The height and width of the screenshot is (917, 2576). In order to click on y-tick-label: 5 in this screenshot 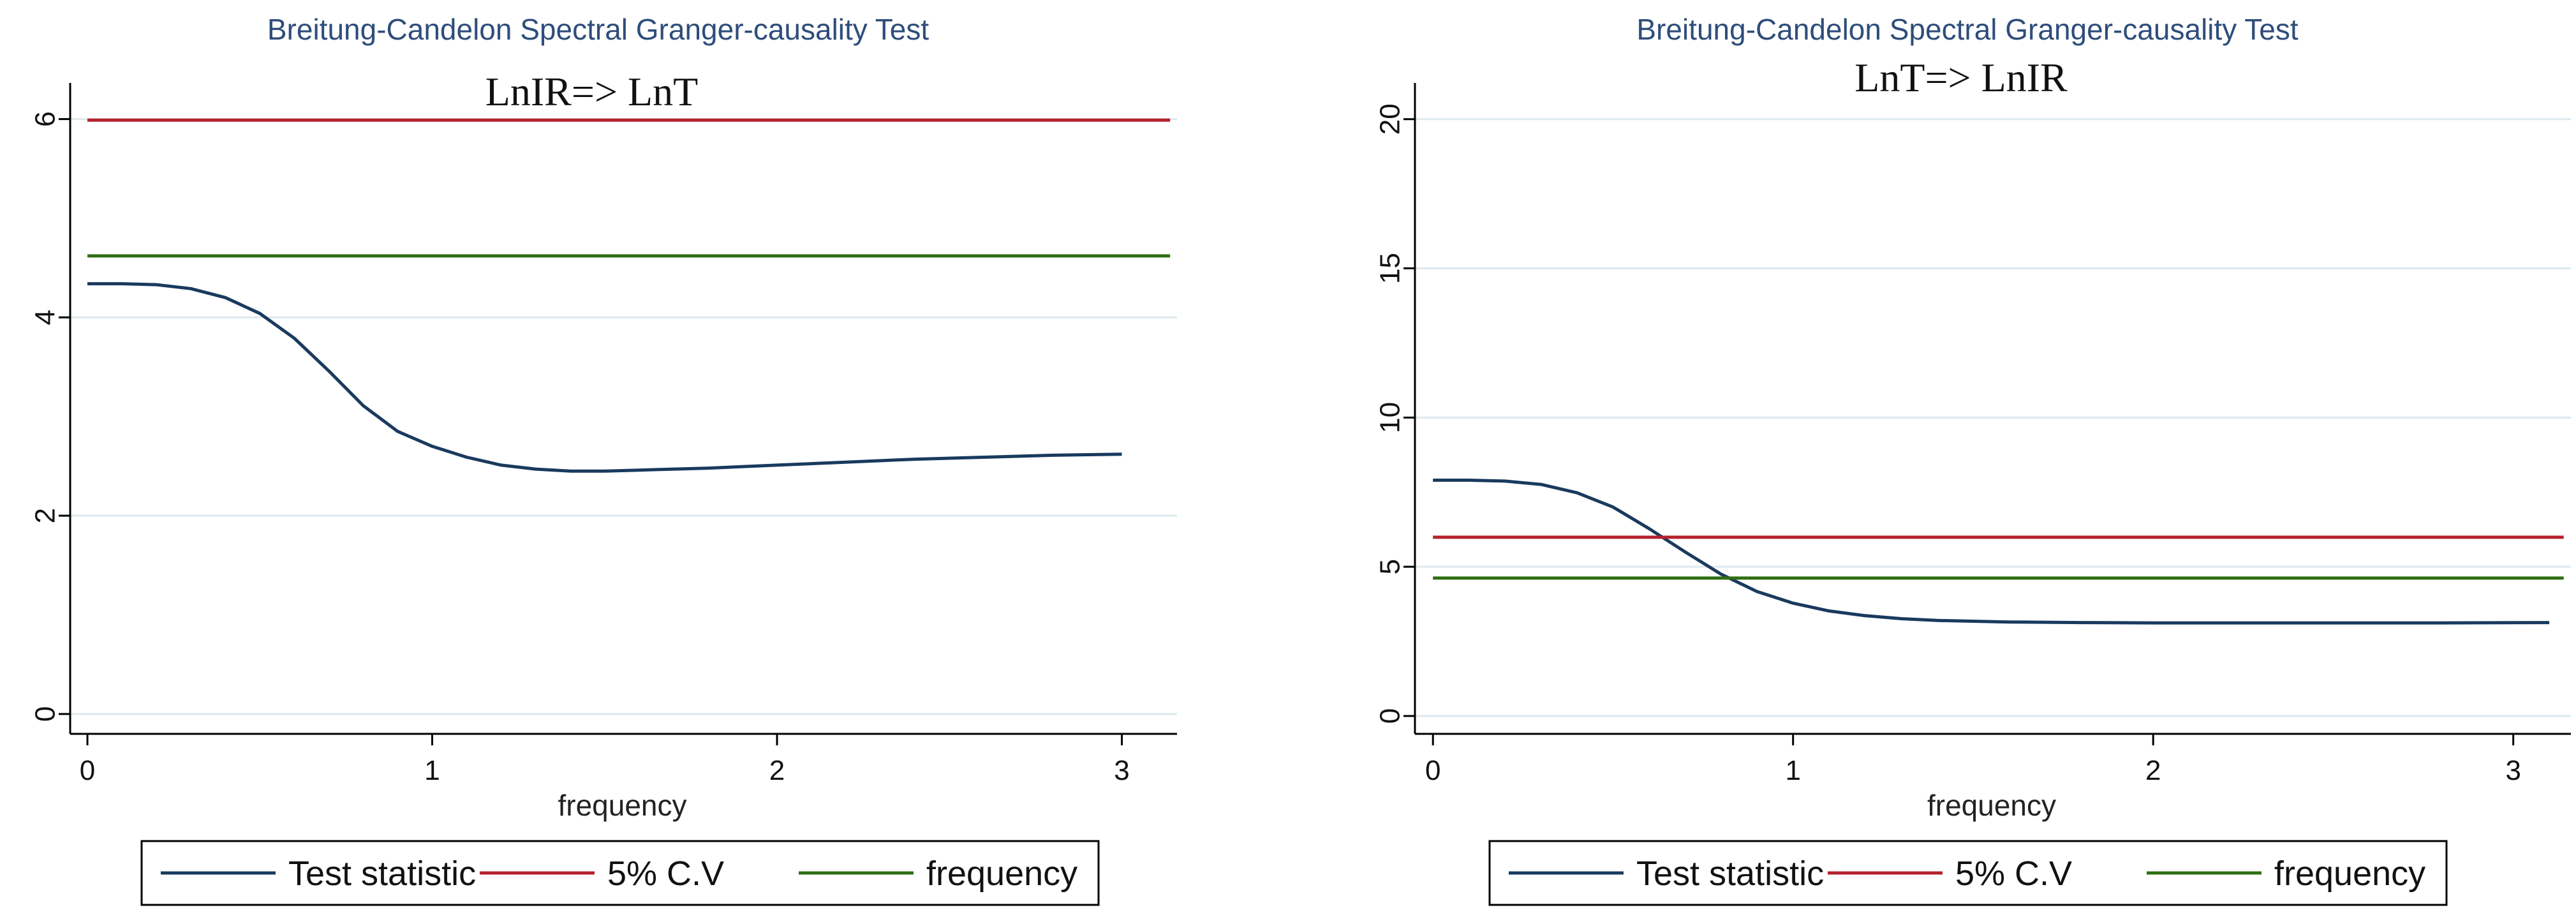, I will do `click(1389, 567)`.